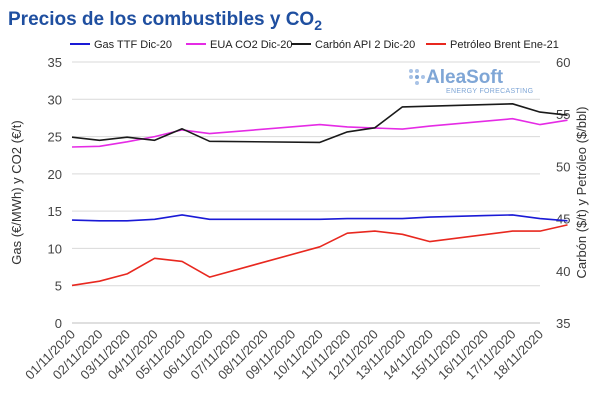 The image size is (600, 418). I want to click on y-left-tick-label: 10, so click(55, 248).